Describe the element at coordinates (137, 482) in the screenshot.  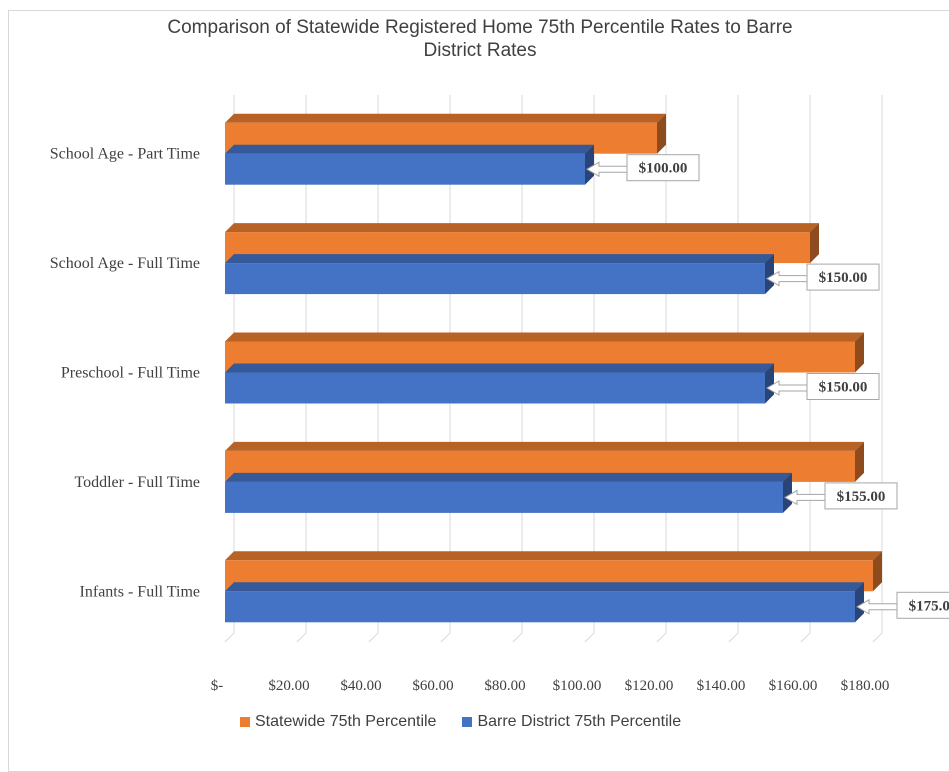
I see `category-label: Toddler - Full Time` at that location.